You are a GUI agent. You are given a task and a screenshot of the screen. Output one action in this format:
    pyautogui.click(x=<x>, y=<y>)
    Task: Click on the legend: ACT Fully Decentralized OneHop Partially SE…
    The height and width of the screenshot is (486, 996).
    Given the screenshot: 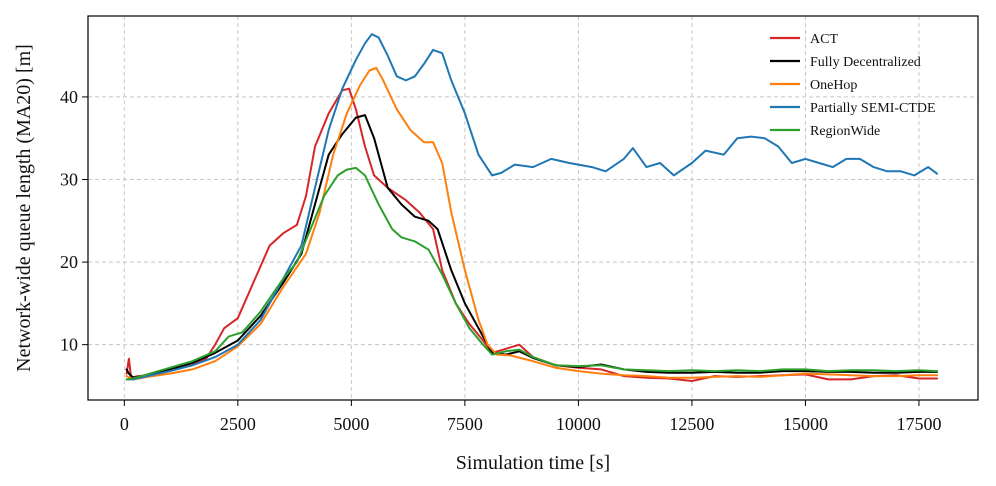 What is the action you would take?
    pyautogui.click(x=853, y=85)
    